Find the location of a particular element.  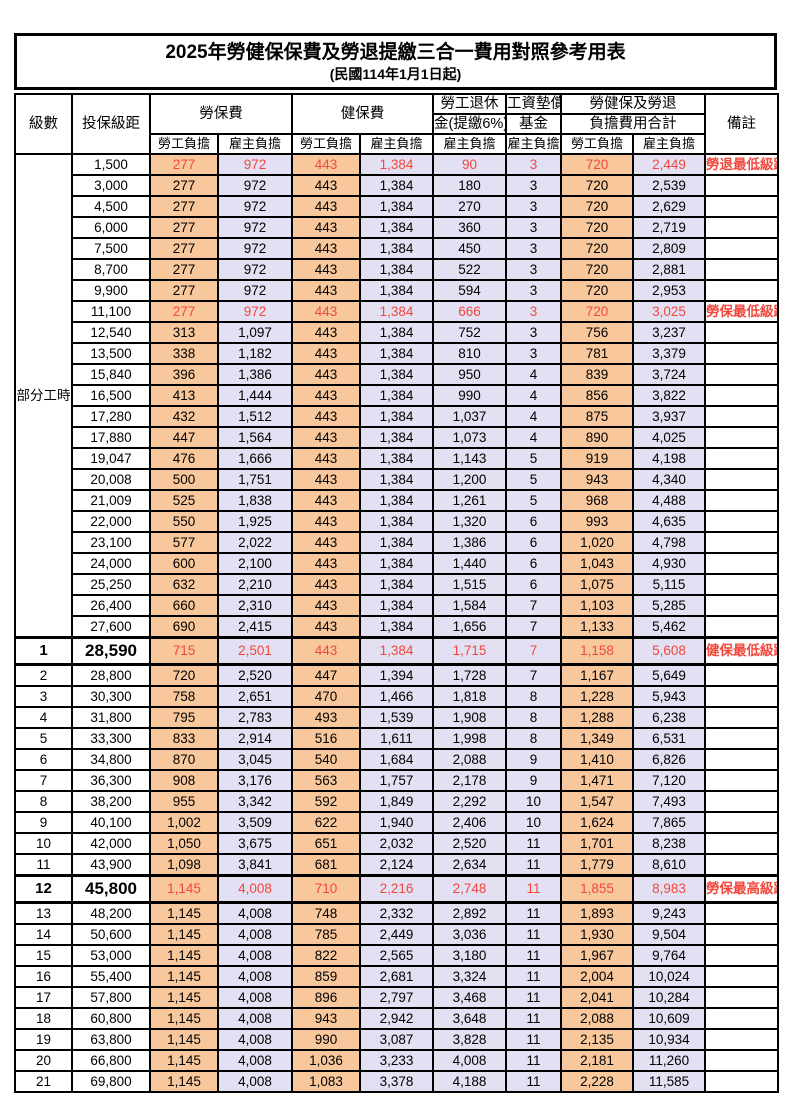

table-row: 22,000 550 1,925 443 1,384 1,320 6 993 4,635 is located at coordinates (397, 521).